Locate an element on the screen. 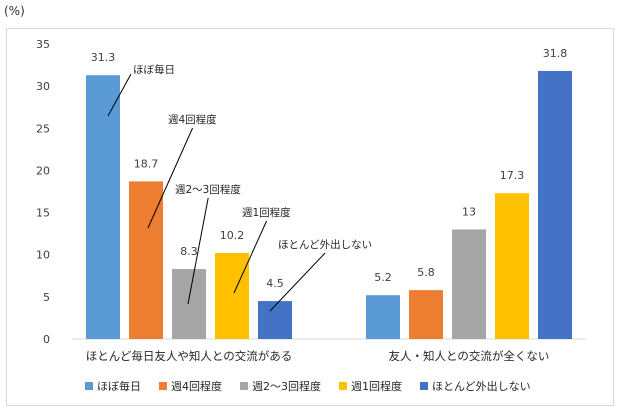 The image size is (622, 414). series-annotation: 週2～3回程度 is located at coordinates (208, 189).